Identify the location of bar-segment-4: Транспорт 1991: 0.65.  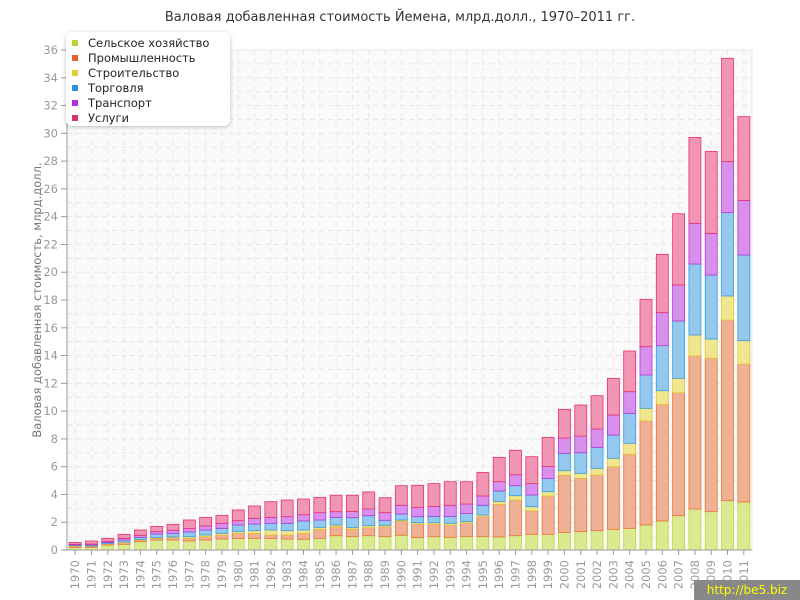
(418, 512).